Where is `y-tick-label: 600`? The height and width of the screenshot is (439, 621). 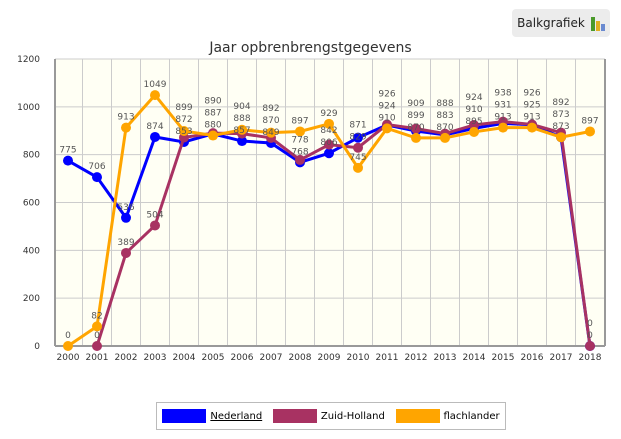
y-tick-label: 600 is located at coordinates (31, 204).